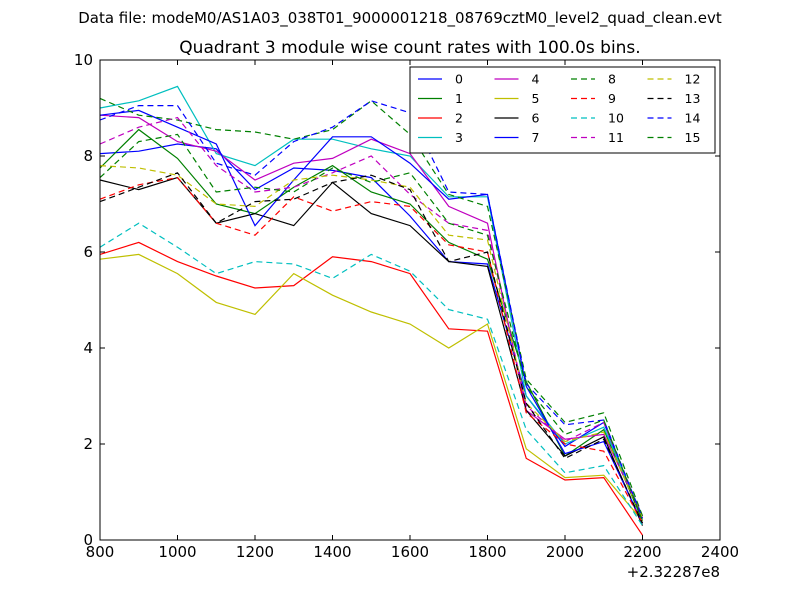 The image size is (800, 600). Describe the element at coordinates (459, 79) in the screenshot. I see `legend-label: 0` at that location.